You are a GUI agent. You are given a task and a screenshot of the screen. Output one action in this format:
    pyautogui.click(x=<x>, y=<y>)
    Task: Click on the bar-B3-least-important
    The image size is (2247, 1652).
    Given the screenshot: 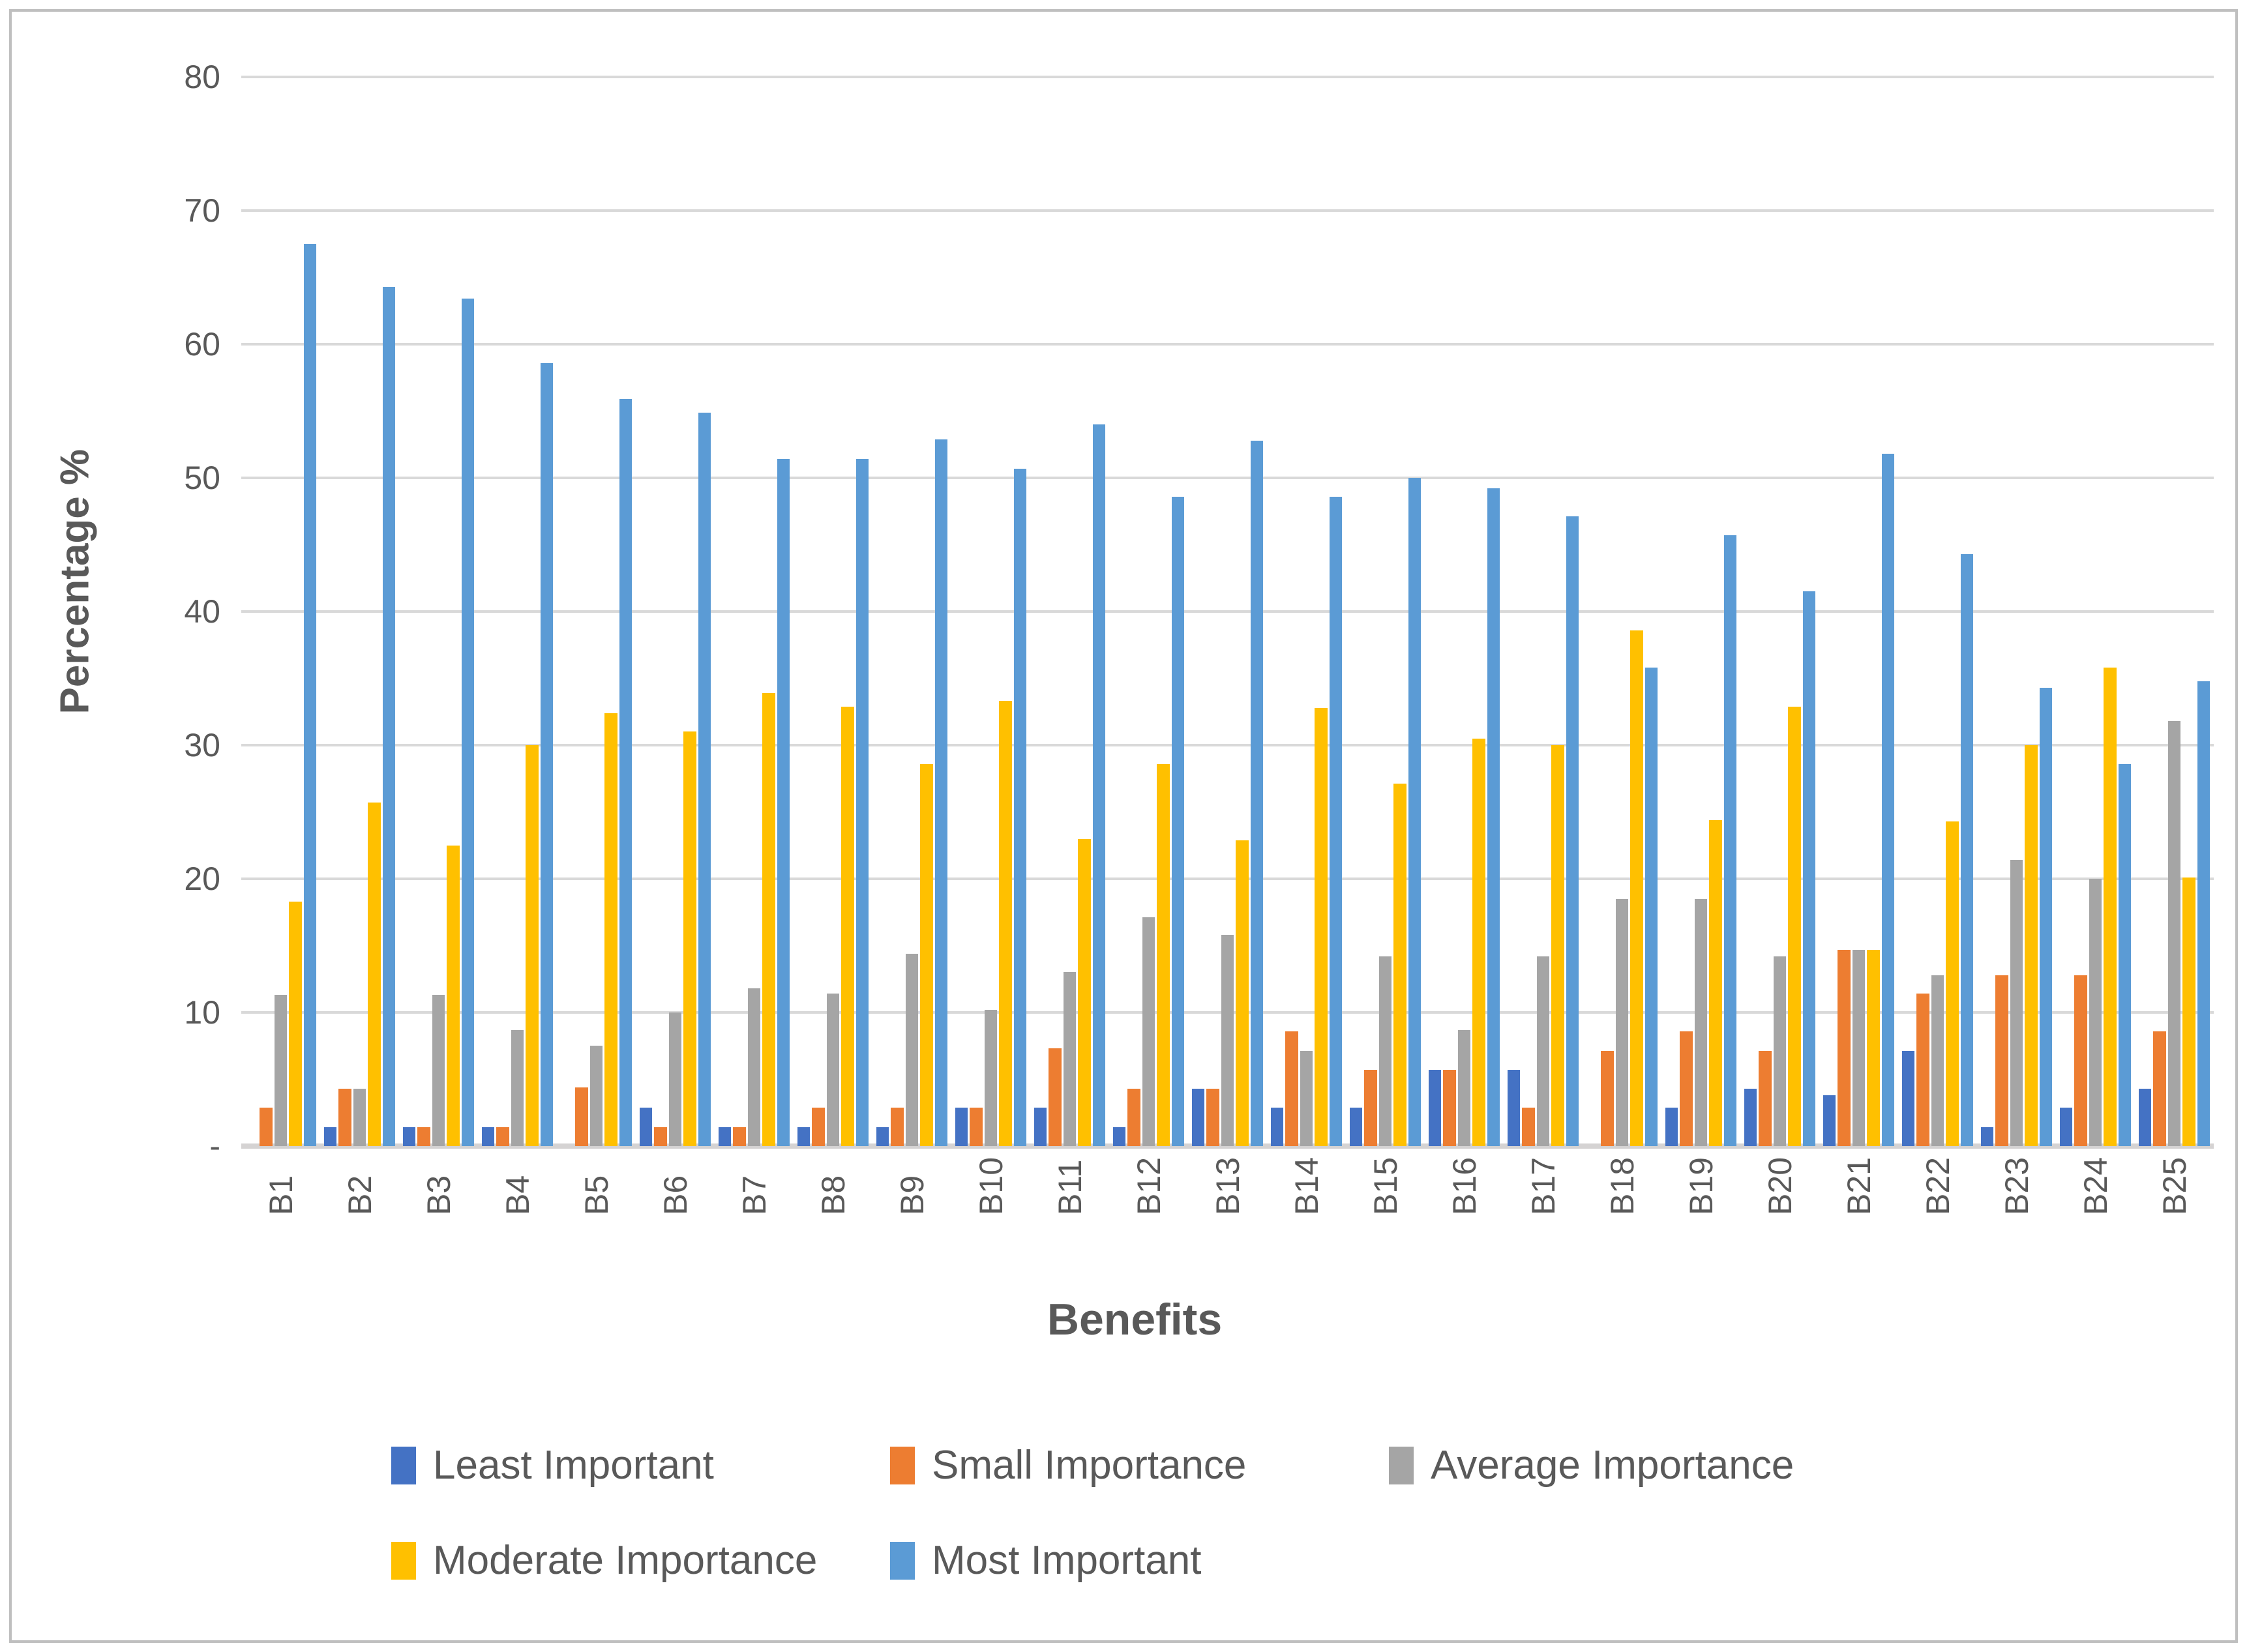 What is the action you would take?
    pyautogui.click(x=409, y=1136)
    